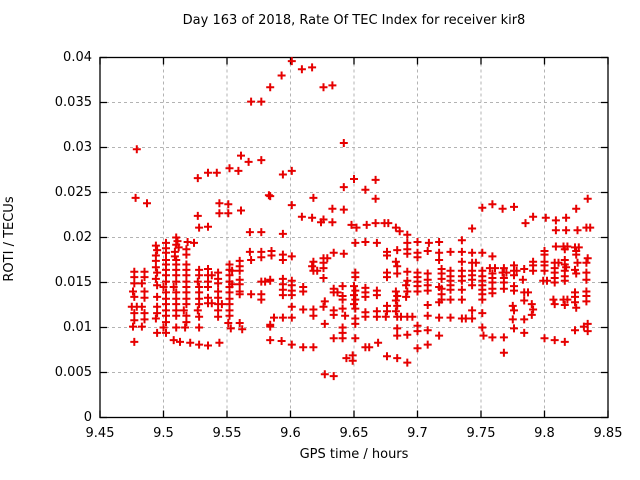 This screenshot has width=640, height=480. Describe the element at coordinates (73, 102) in the screenshot. I see `y-tick-label: 0.035` at that location.